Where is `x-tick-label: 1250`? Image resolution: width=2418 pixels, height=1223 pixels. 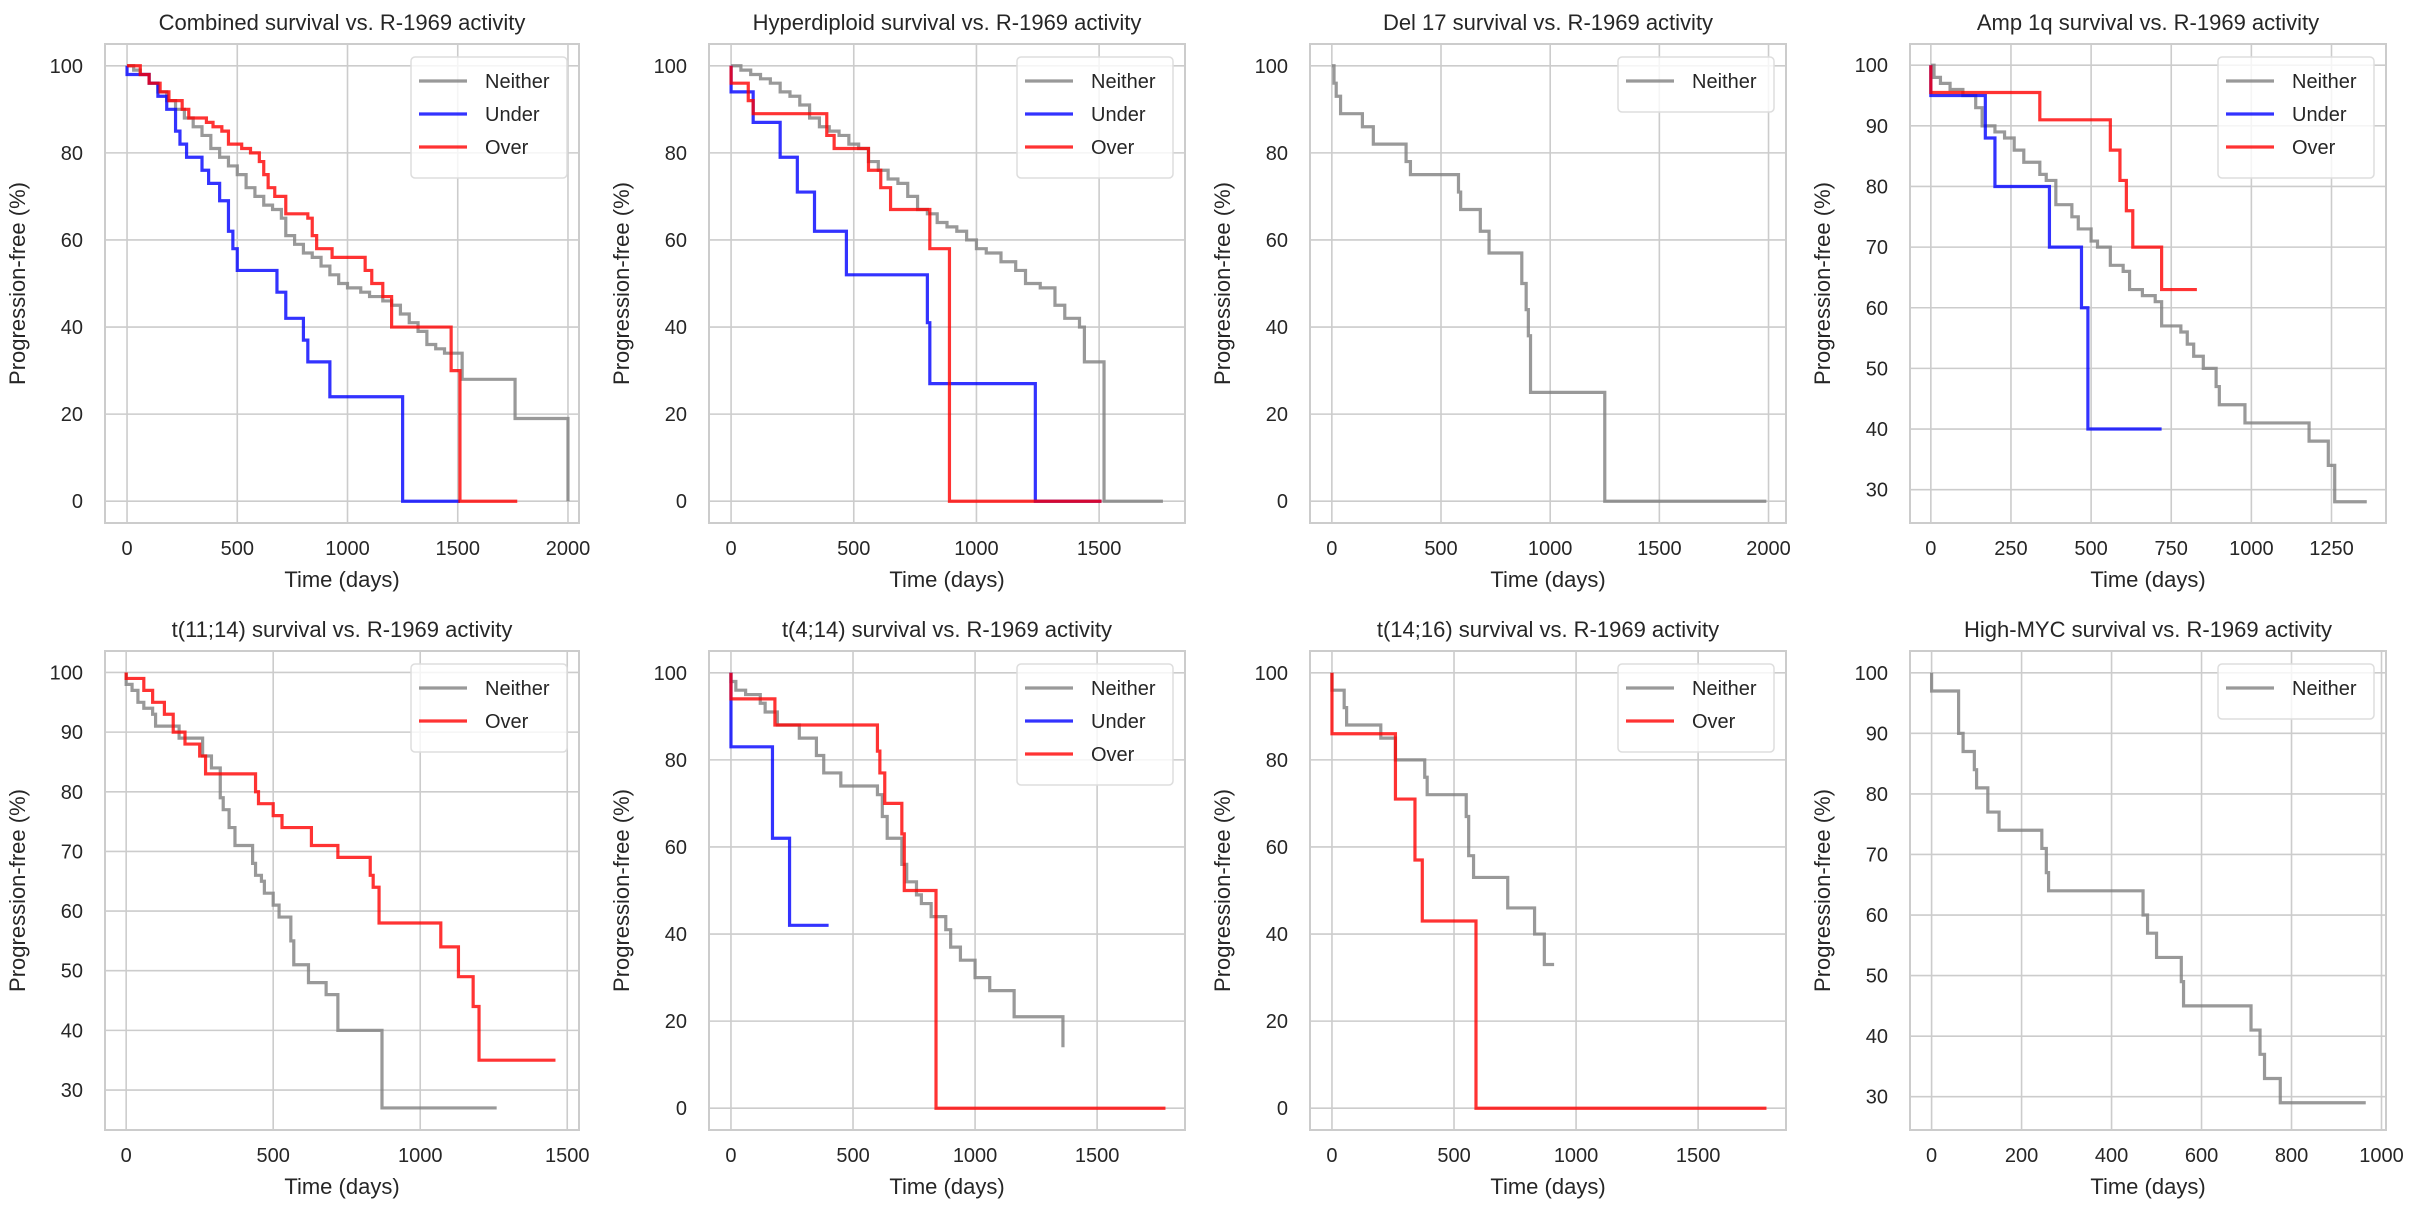 x-tick-label: 1250 is located at coordinates (2331, 549).